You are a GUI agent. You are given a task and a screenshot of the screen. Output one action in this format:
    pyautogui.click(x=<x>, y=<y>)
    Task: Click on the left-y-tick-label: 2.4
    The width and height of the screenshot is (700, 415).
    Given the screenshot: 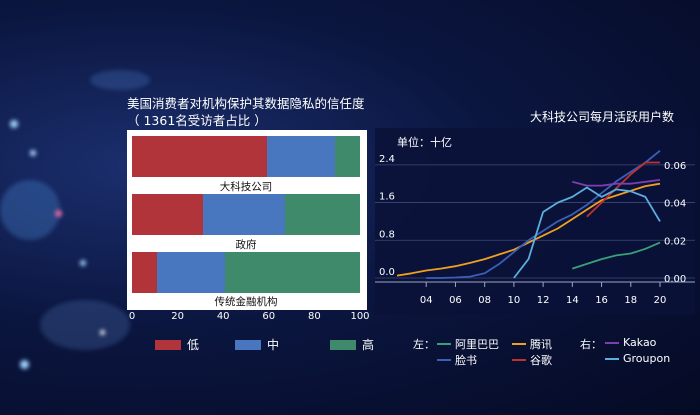 What is the action you would take?
    pyautogui.click(x=387, y=159)
    